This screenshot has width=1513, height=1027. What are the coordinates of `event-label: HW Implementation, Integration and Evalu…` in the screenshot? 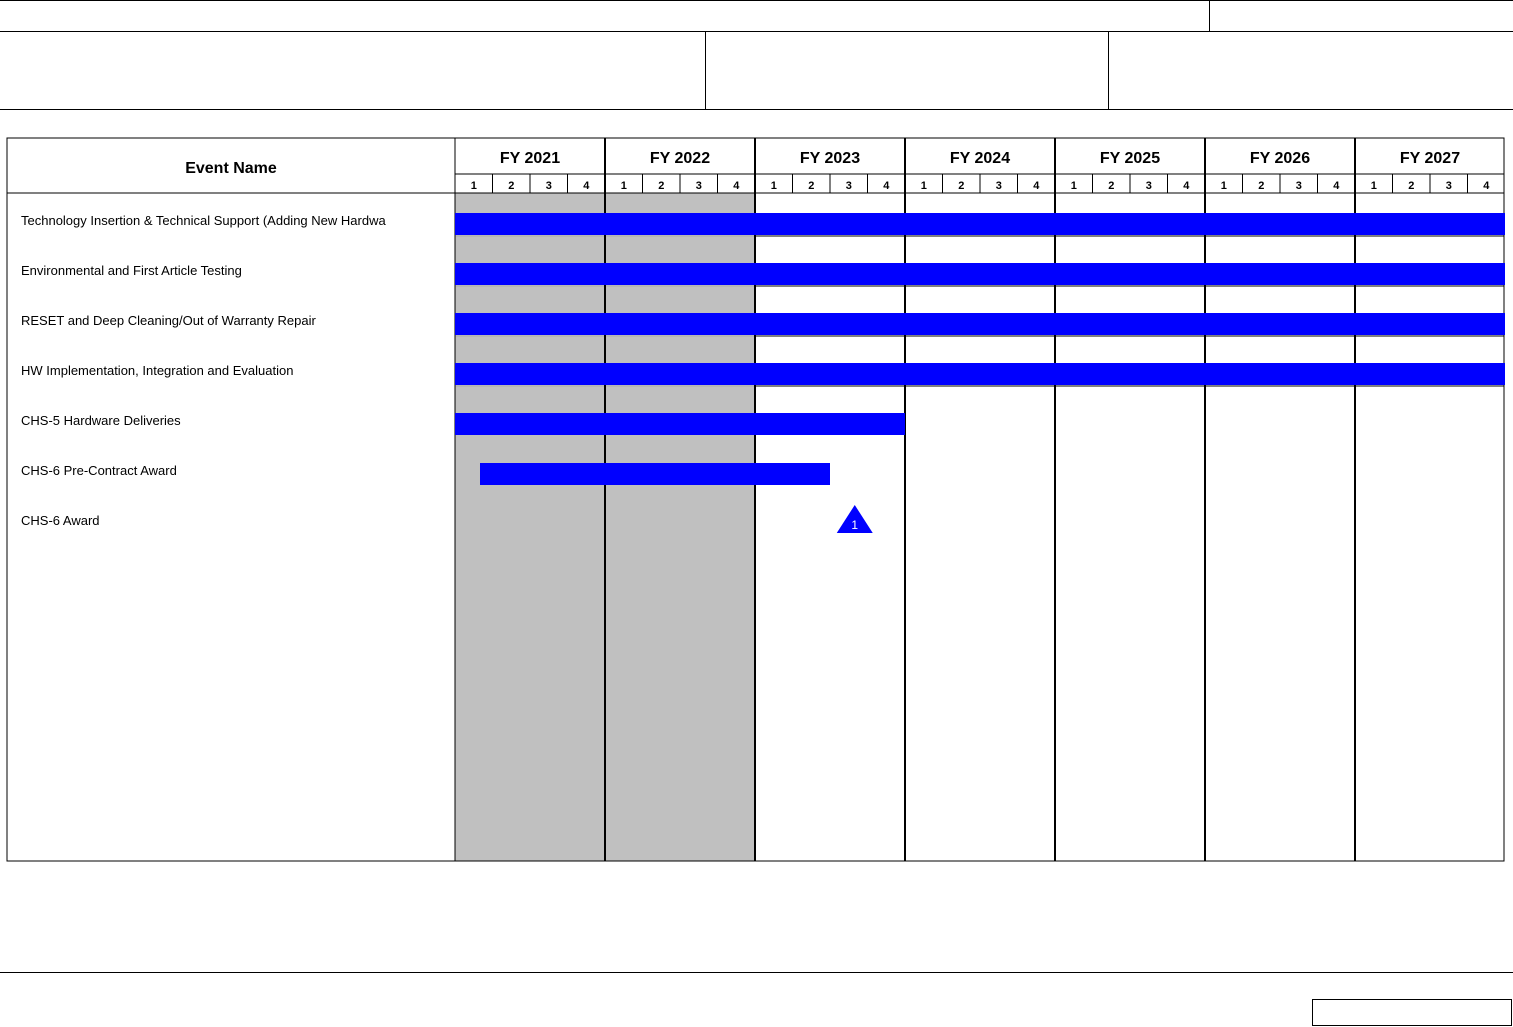 It's located at (157, 370).